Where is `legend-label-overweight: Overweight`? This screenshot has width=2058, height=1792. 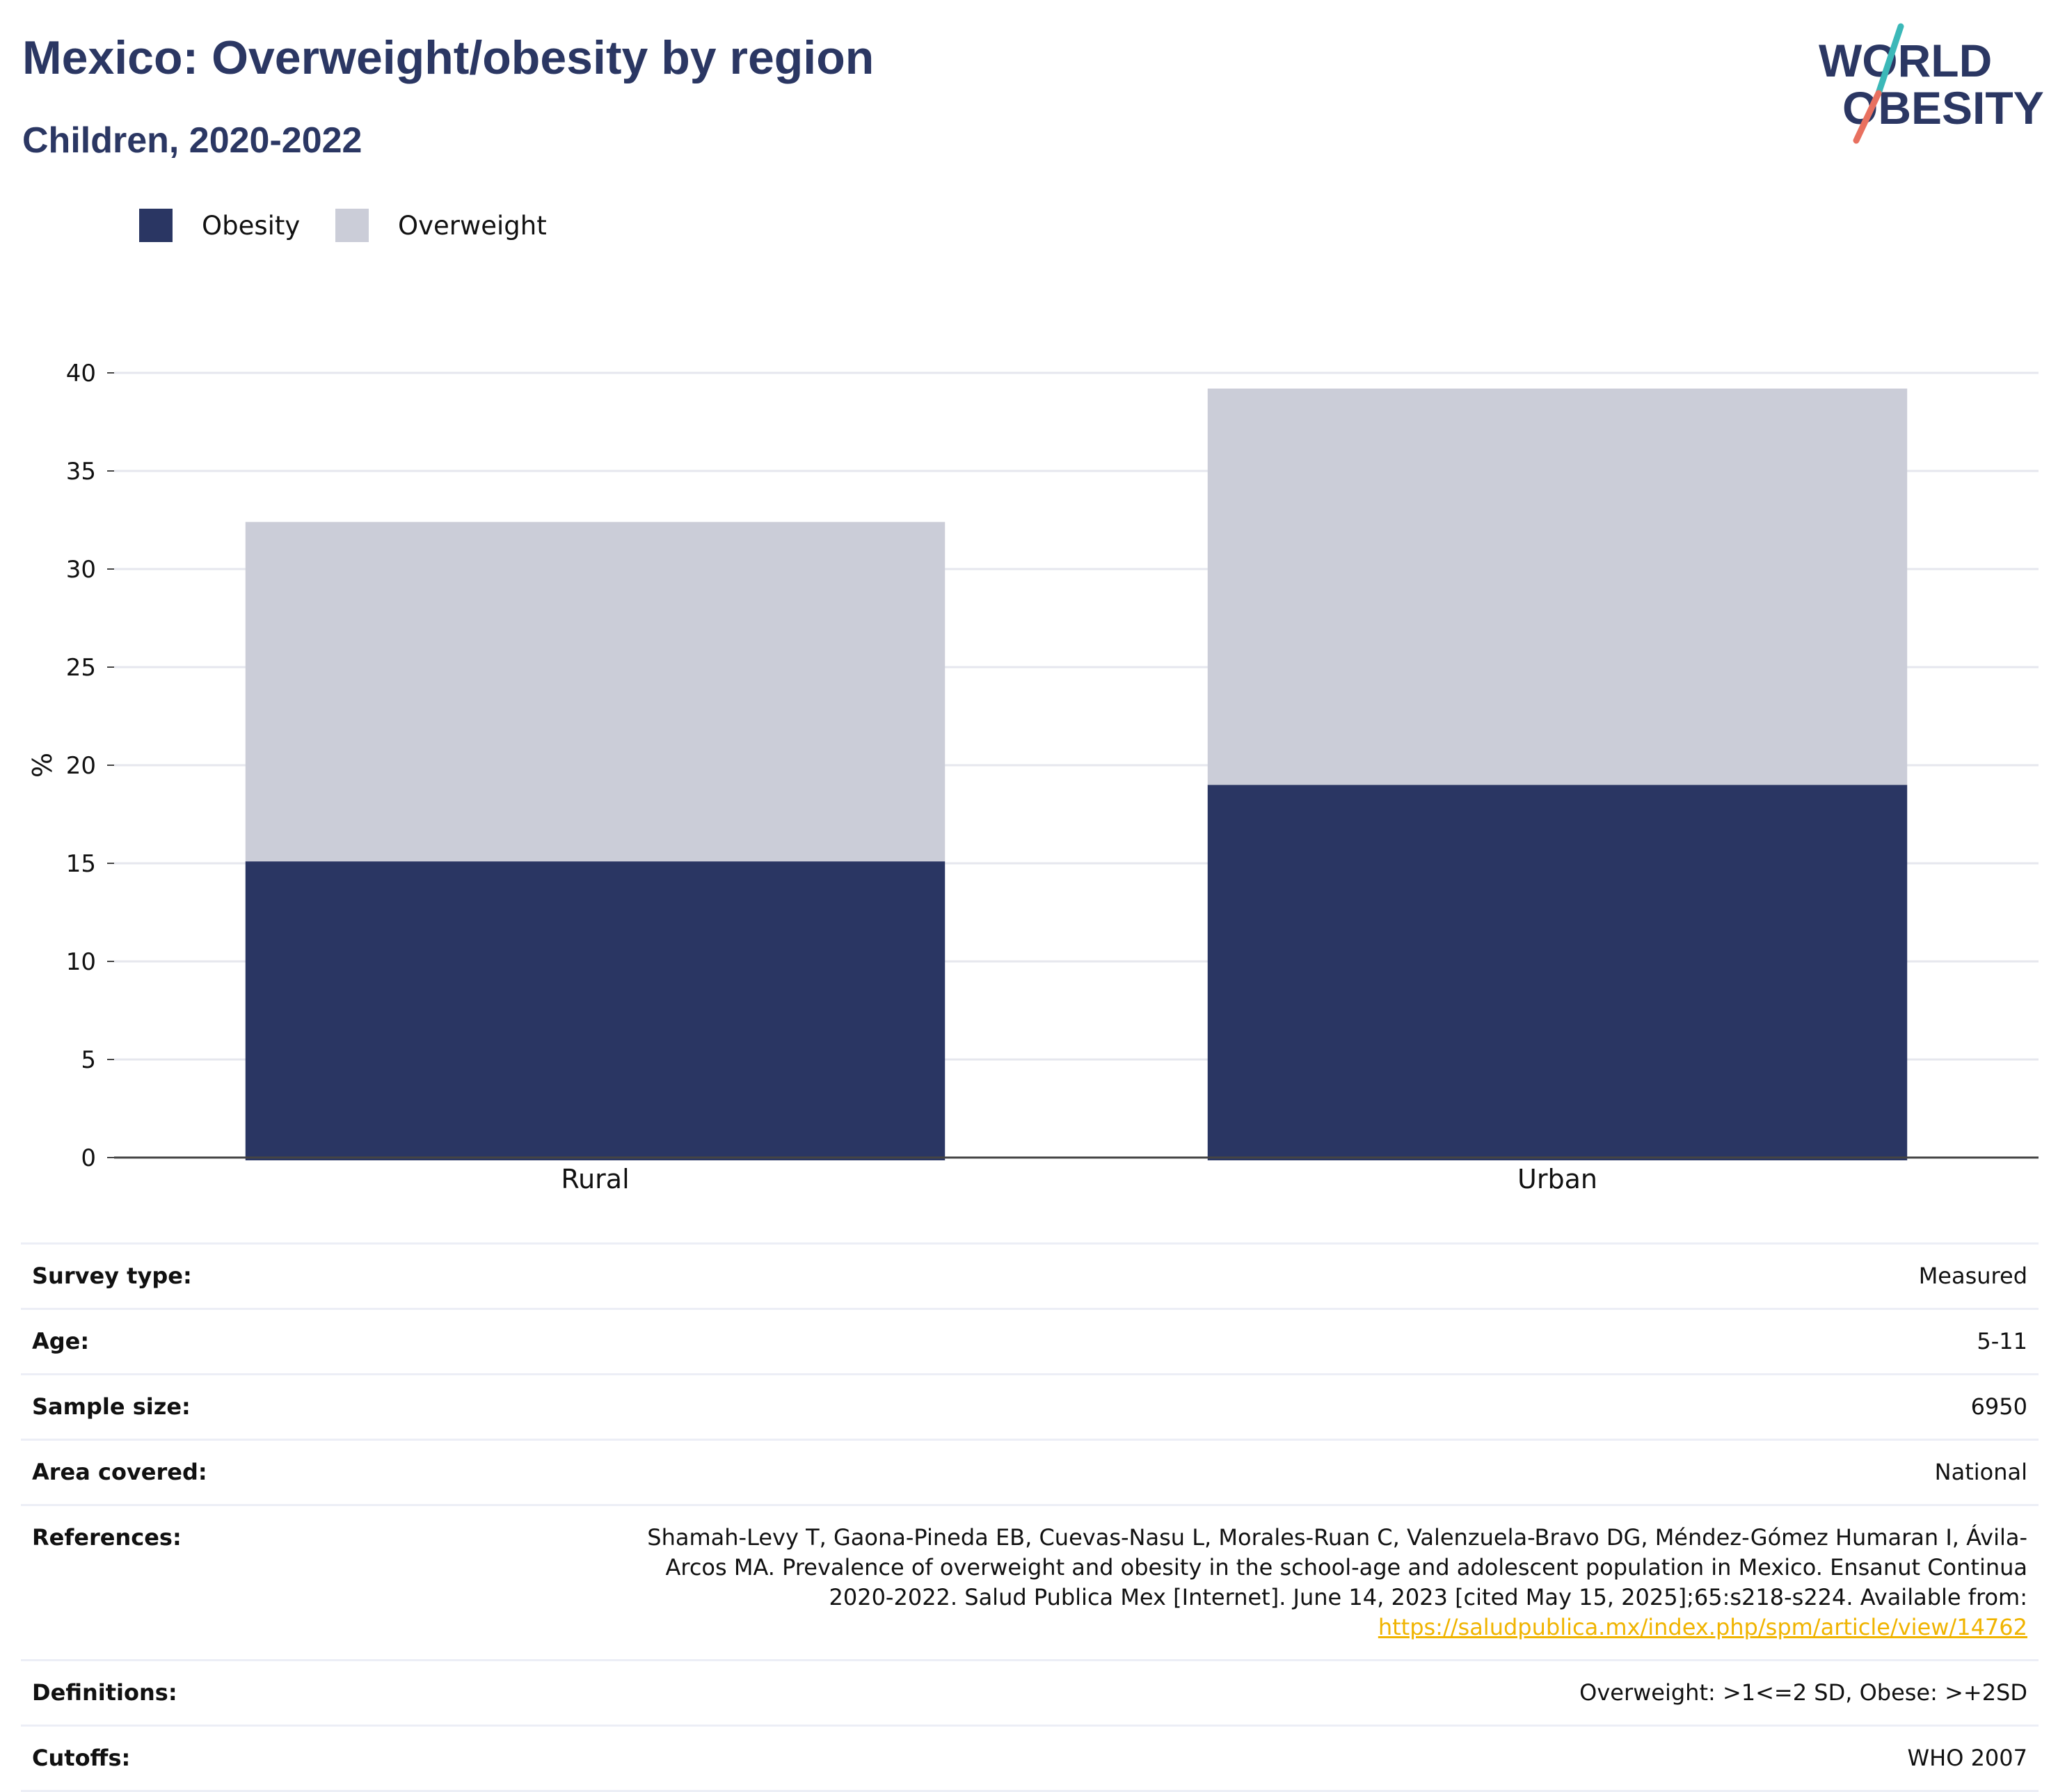 legend-label-overweight: Overweight is located at coordinates (473, 225).